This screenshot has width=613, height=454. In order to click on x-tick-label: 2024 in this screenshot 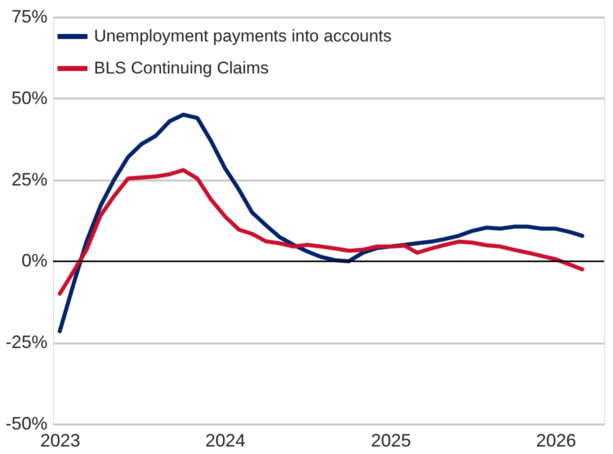, I will do `click(225, 440)`.